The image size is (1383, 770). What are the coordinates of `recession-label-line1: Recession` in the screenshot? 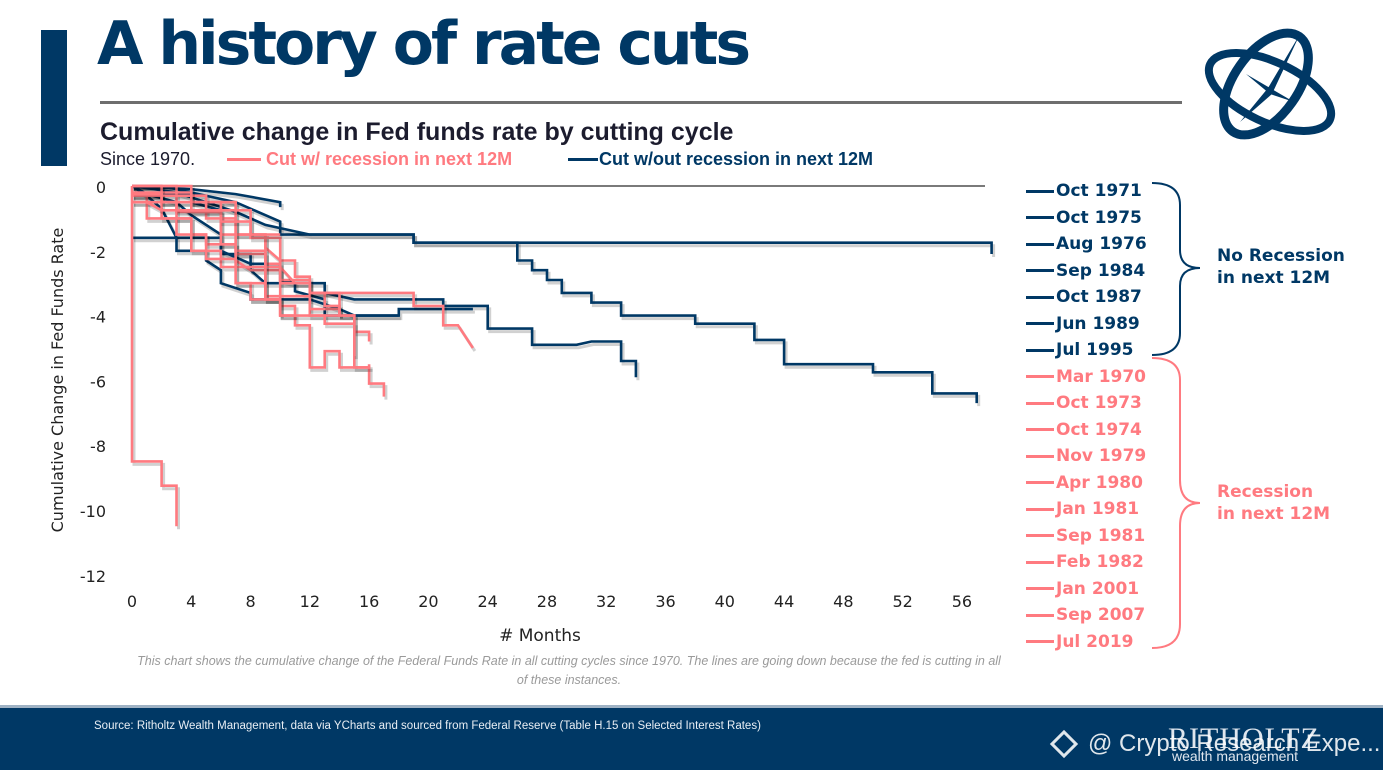 It's located at (1265, 492).